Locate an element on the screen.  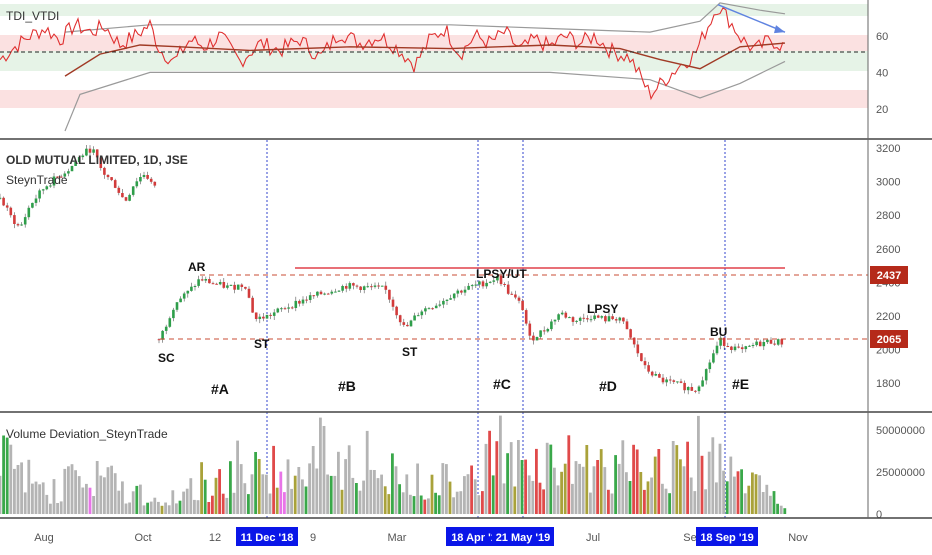
tdi-green-zone-mid is located at coordinates (434, 61).